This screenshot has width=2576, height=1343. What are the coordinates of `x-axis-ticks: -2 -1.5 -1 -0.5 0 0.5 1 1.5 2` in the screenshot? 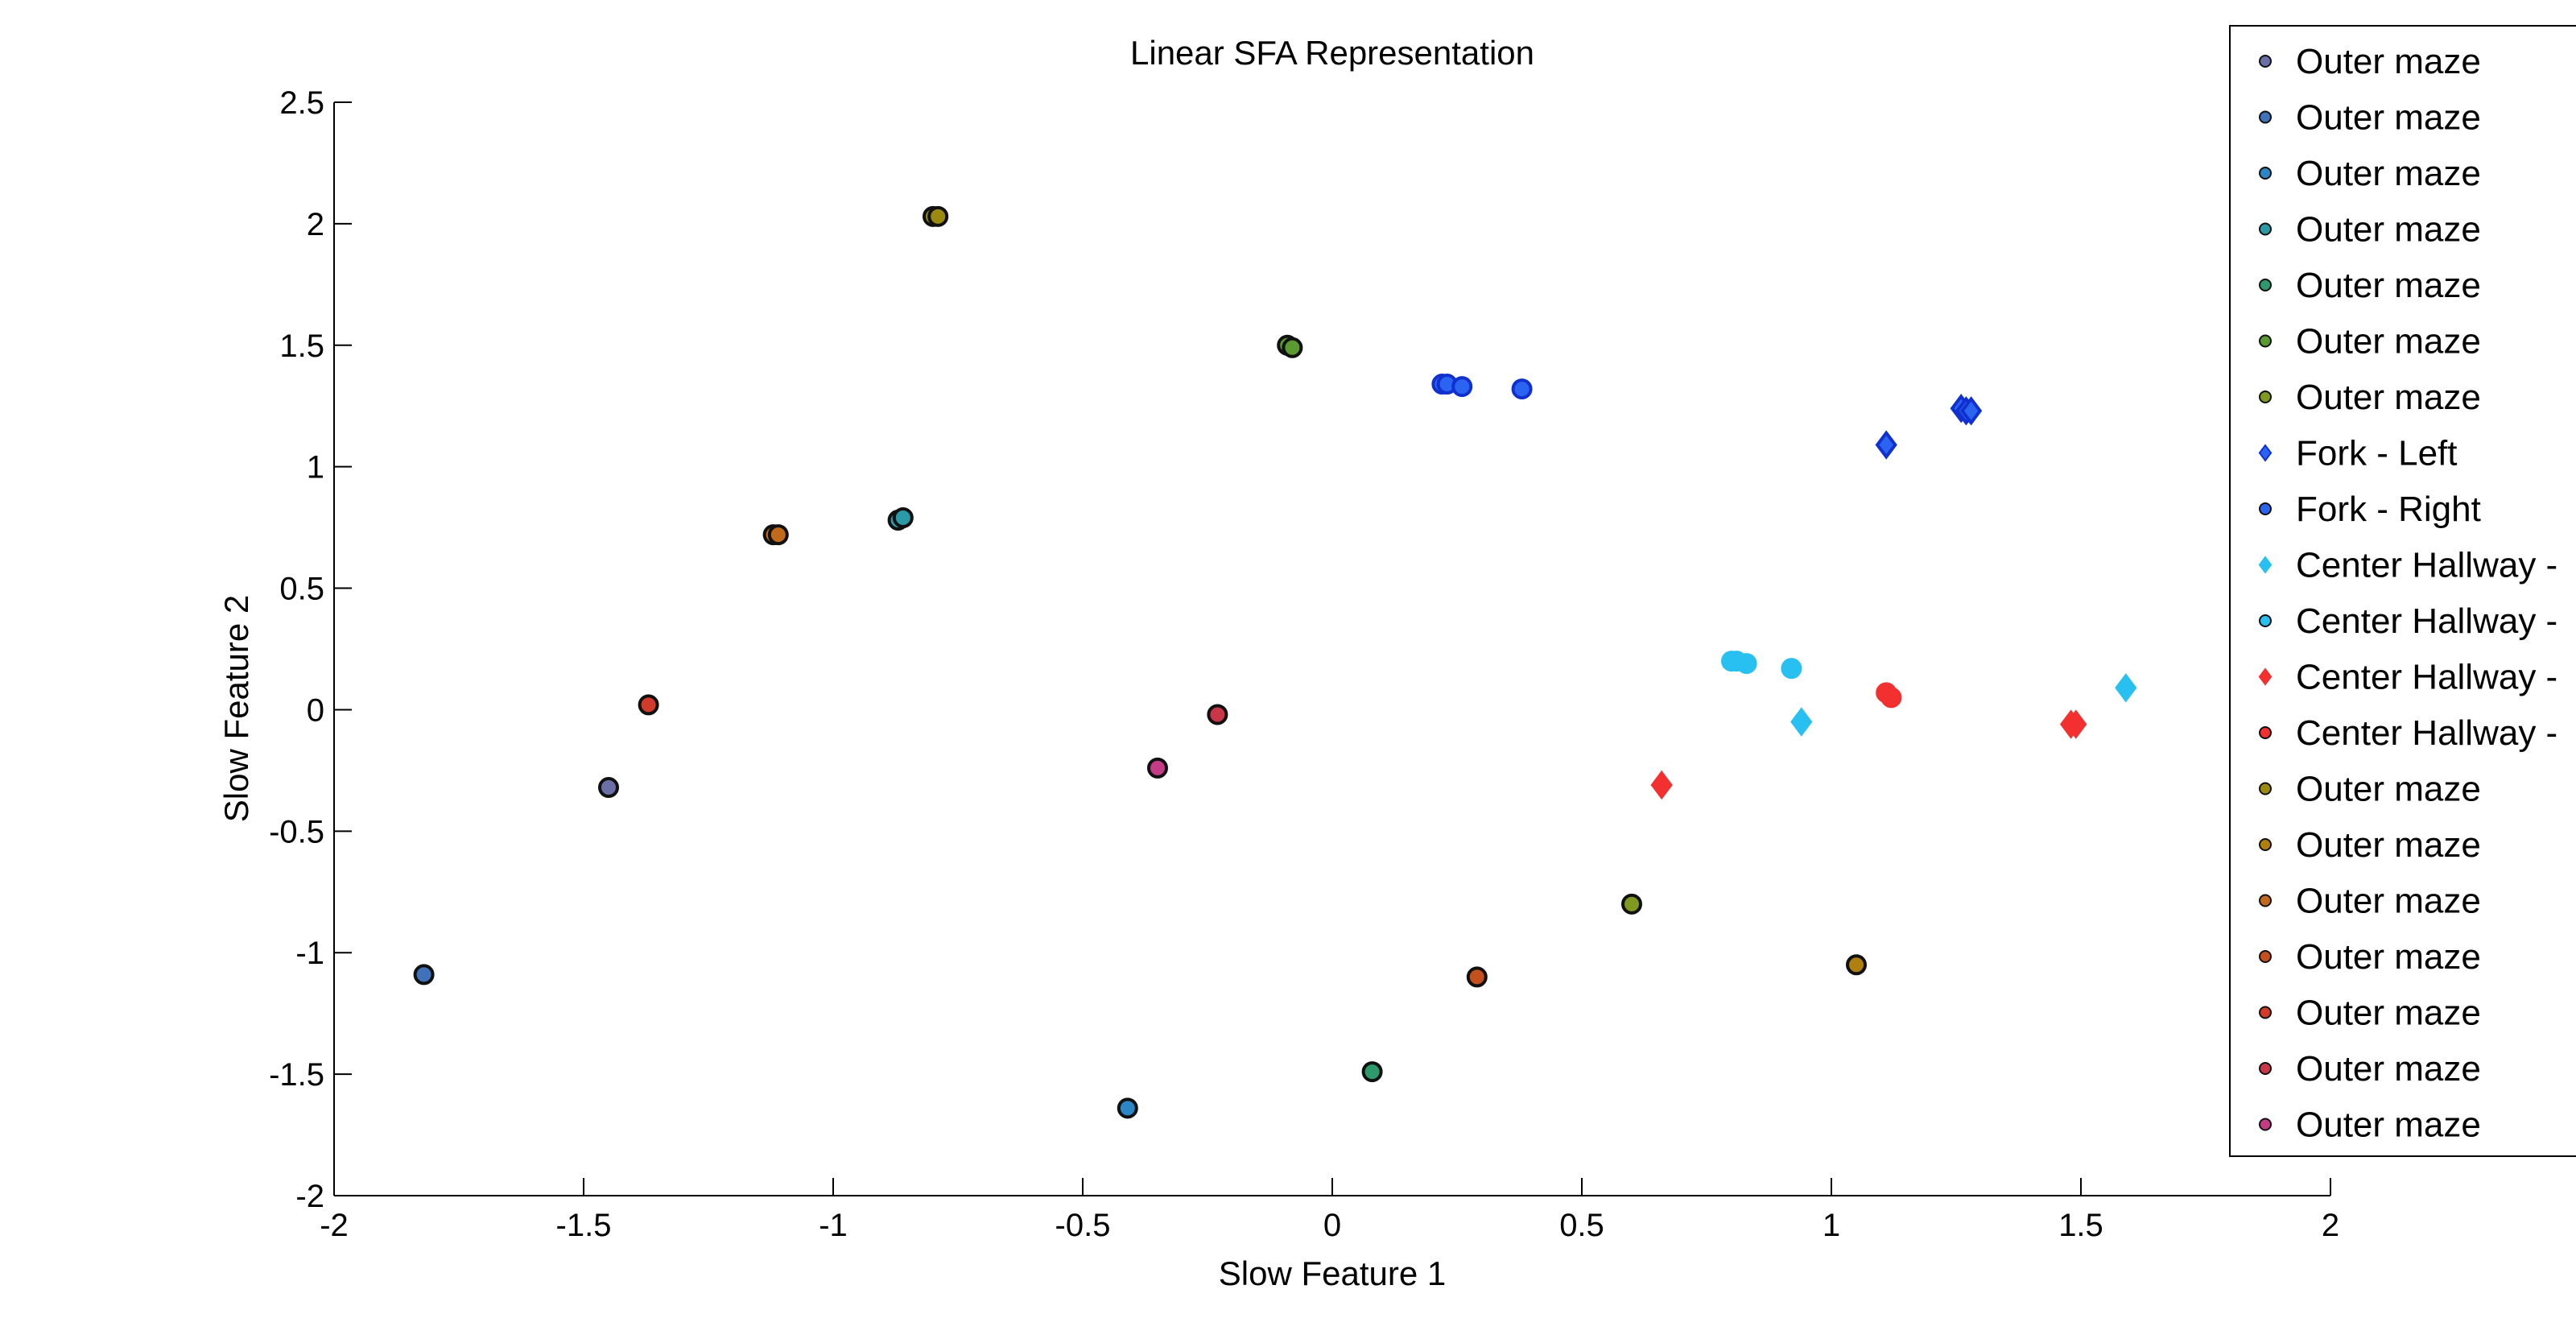 It's located at (1329, 1210).